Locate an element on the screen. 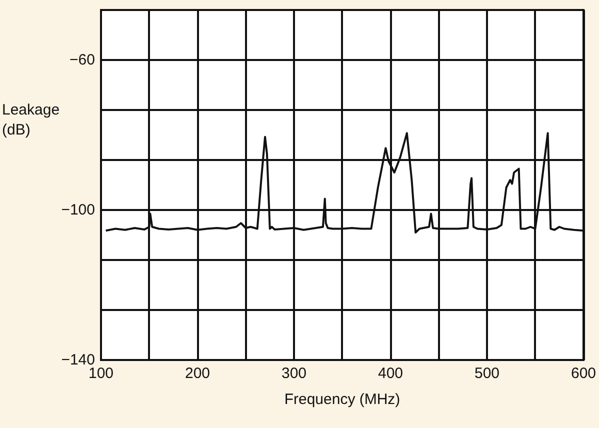 Image resolution: width=599 pixels, height=428 pixels. y-tick-label: −100 is located at coordinates (78, 209).